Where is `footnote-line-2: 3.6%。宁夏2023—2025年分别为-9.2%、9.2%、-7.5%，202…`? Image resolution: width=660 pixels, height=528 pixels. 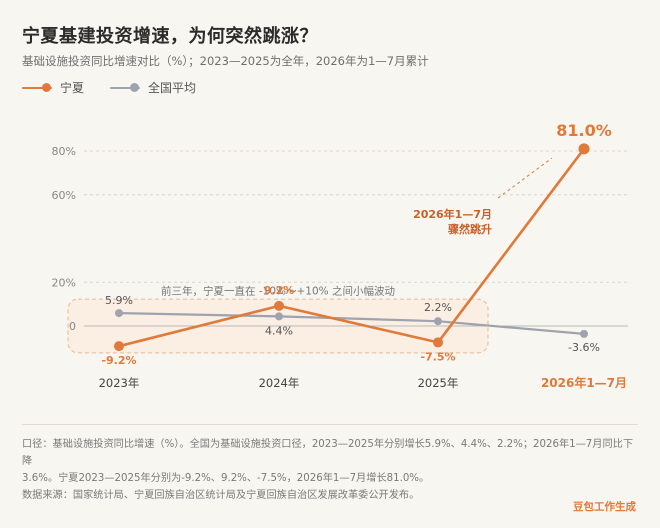 footnote-line-2: 3.6%。宁夏2023—2025年分别为-9.2%、9.2%、-7.5%，202… is located at coordinates (226, 478).